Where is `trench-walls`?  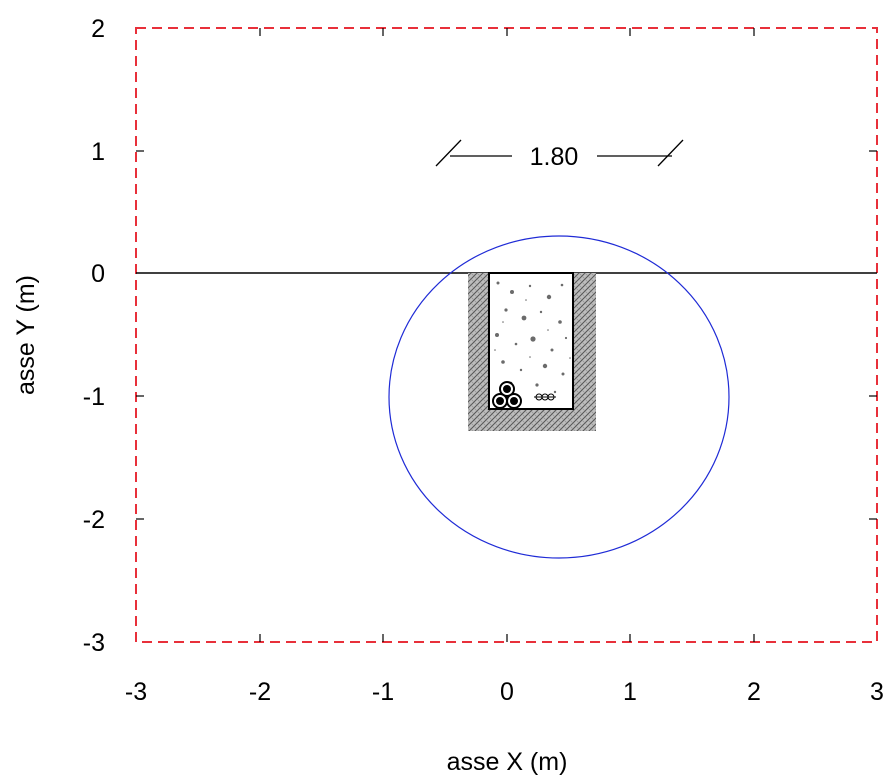 trench-walls is located at coordinates (532, 352).